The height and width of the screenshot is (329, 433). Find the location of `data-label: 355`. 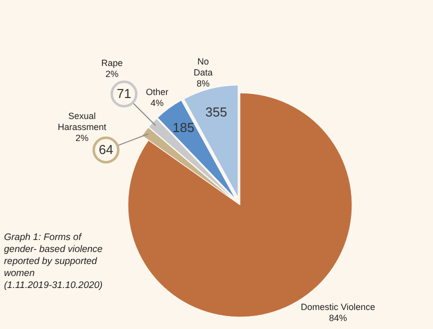

data-label: 355 is located at coordinates (216, 112).